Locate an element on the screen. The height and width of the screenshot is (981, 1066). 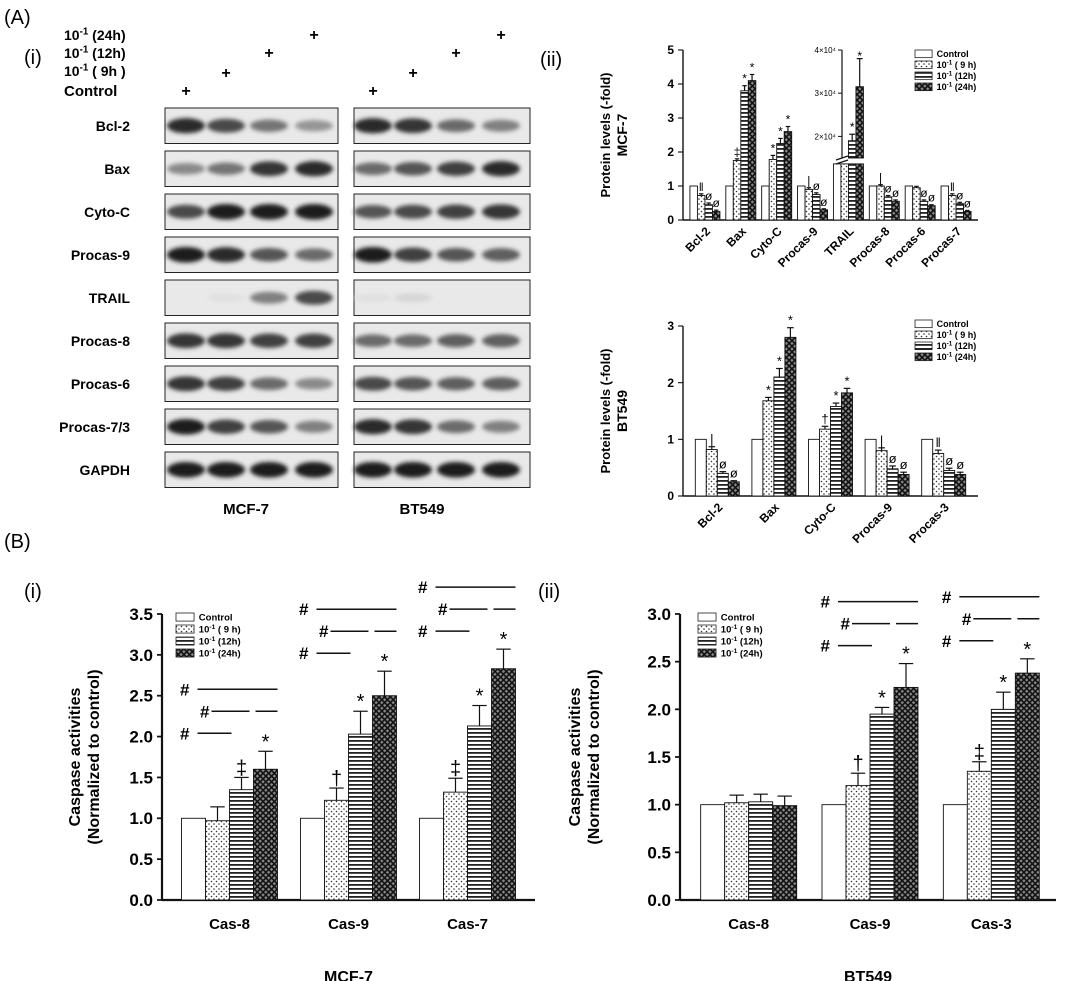
protein-label: Procas-7/3 is located at coordinates (94, 427).